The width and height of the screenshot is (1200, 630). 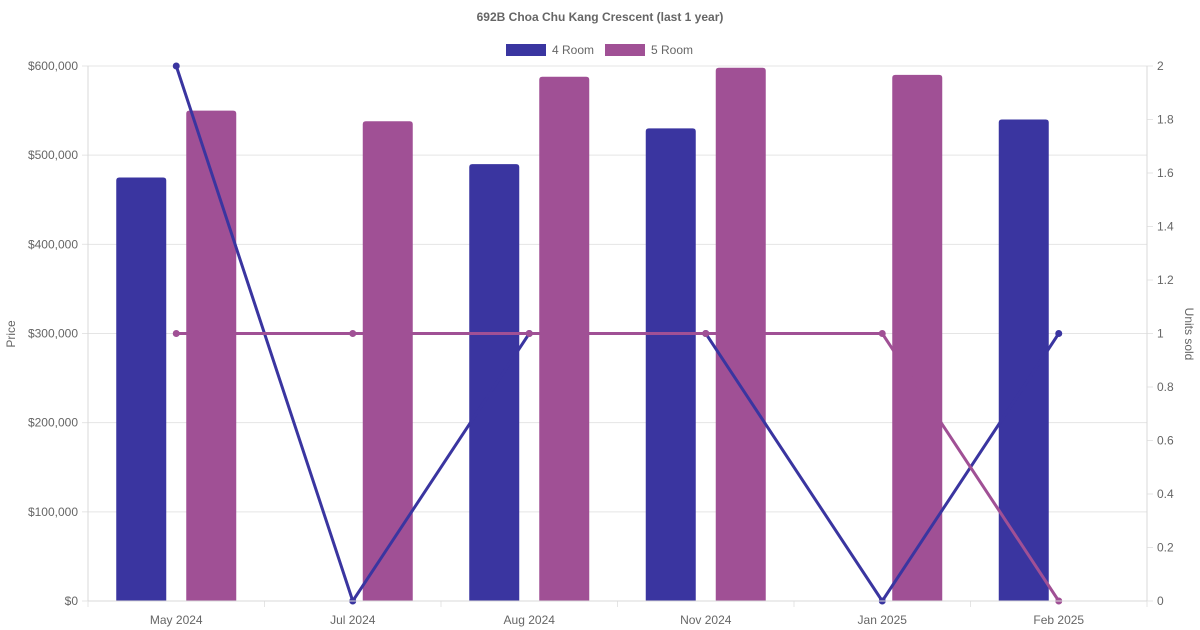 What do you see at coordinates (706, 333) in the screenshot?
I see `point-units-5-room-nov-2024` at bounding box center [706, 333].